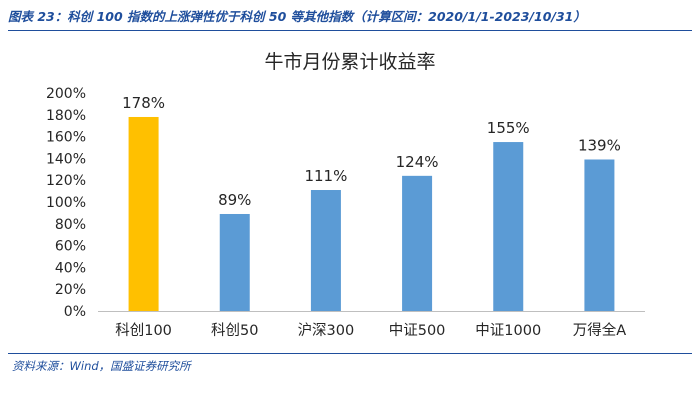 The image size is (700, 403). Describe the element at coordinates (66, 138) in the screenshot. I see `y-tick-label: 160%` at that location.